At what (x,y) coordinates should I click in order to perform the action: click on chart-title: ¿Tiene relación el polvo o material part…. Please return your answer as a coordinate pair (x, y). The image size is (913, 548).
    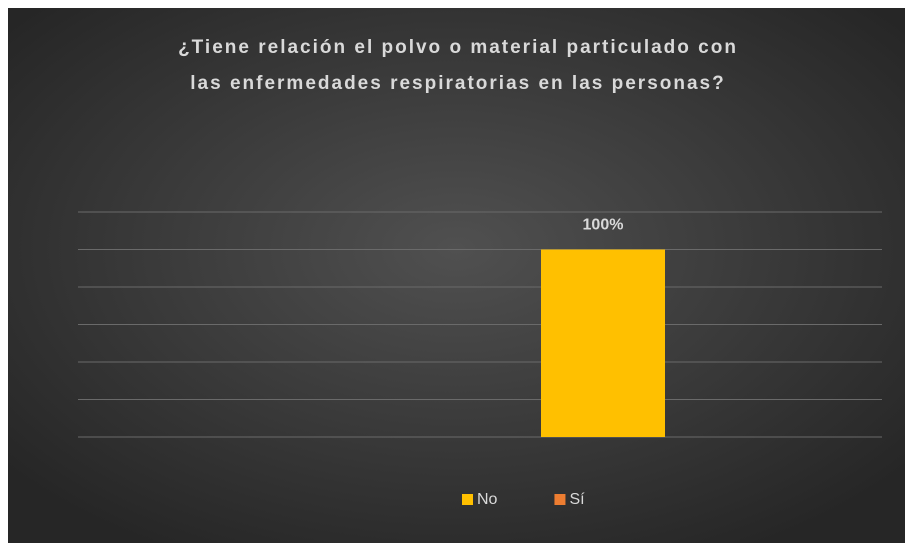
    Looking at the image, I should click on (458, 47).